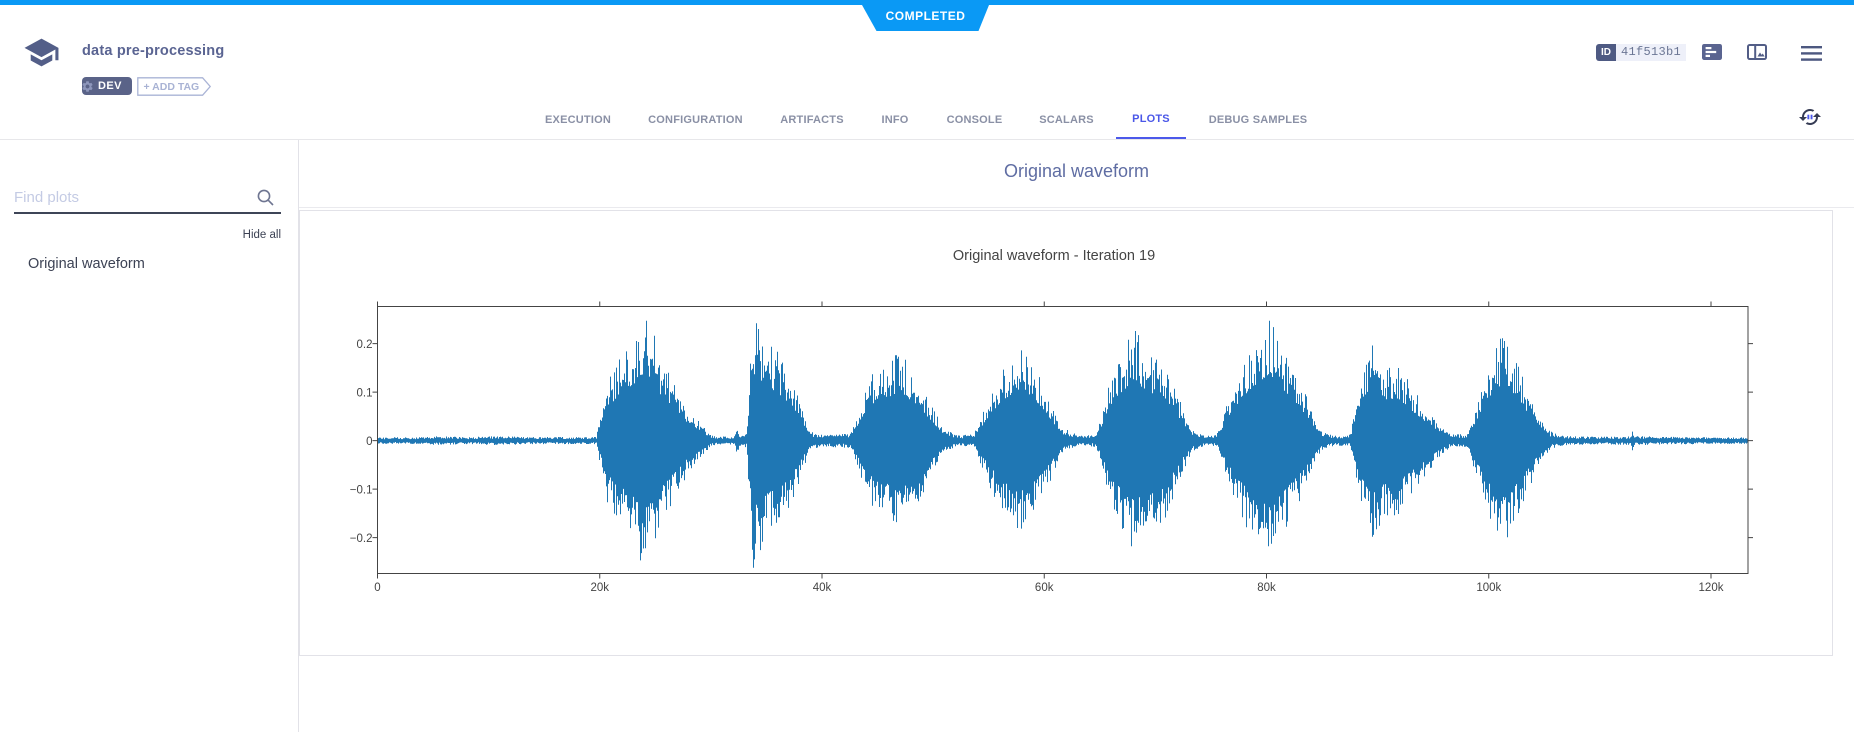 The height and width of the screenshot is (732, 1854). What do you see at coordinates (1488, 588) in the screenshot?
I see `svg-text: 100k` at bounding box center [1488, 588].